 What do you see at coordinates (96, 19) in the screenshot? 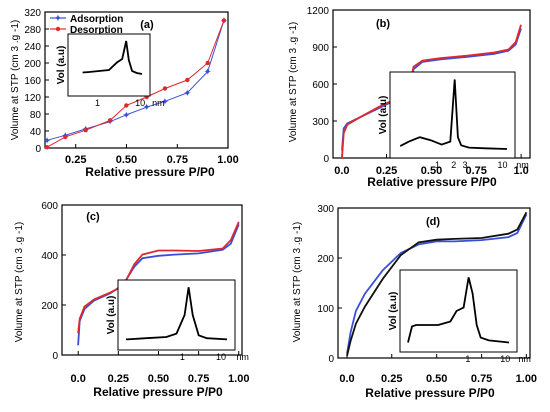
I see `legend-label: Adsorption` at bounding box center [96, 19].